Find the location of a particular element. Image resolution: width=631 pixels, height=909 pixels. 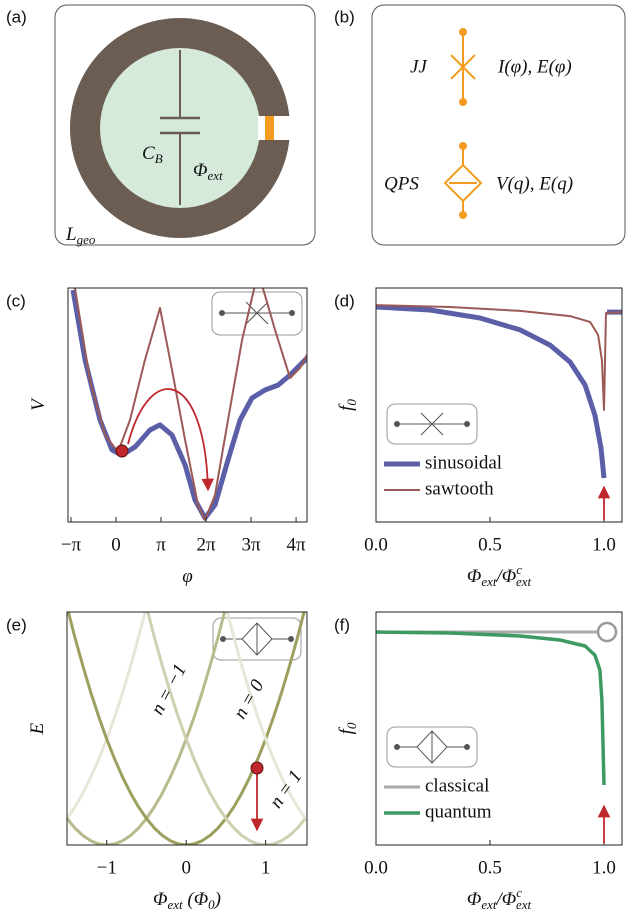

panel-label: (a) is located at coordinates (16, 16).